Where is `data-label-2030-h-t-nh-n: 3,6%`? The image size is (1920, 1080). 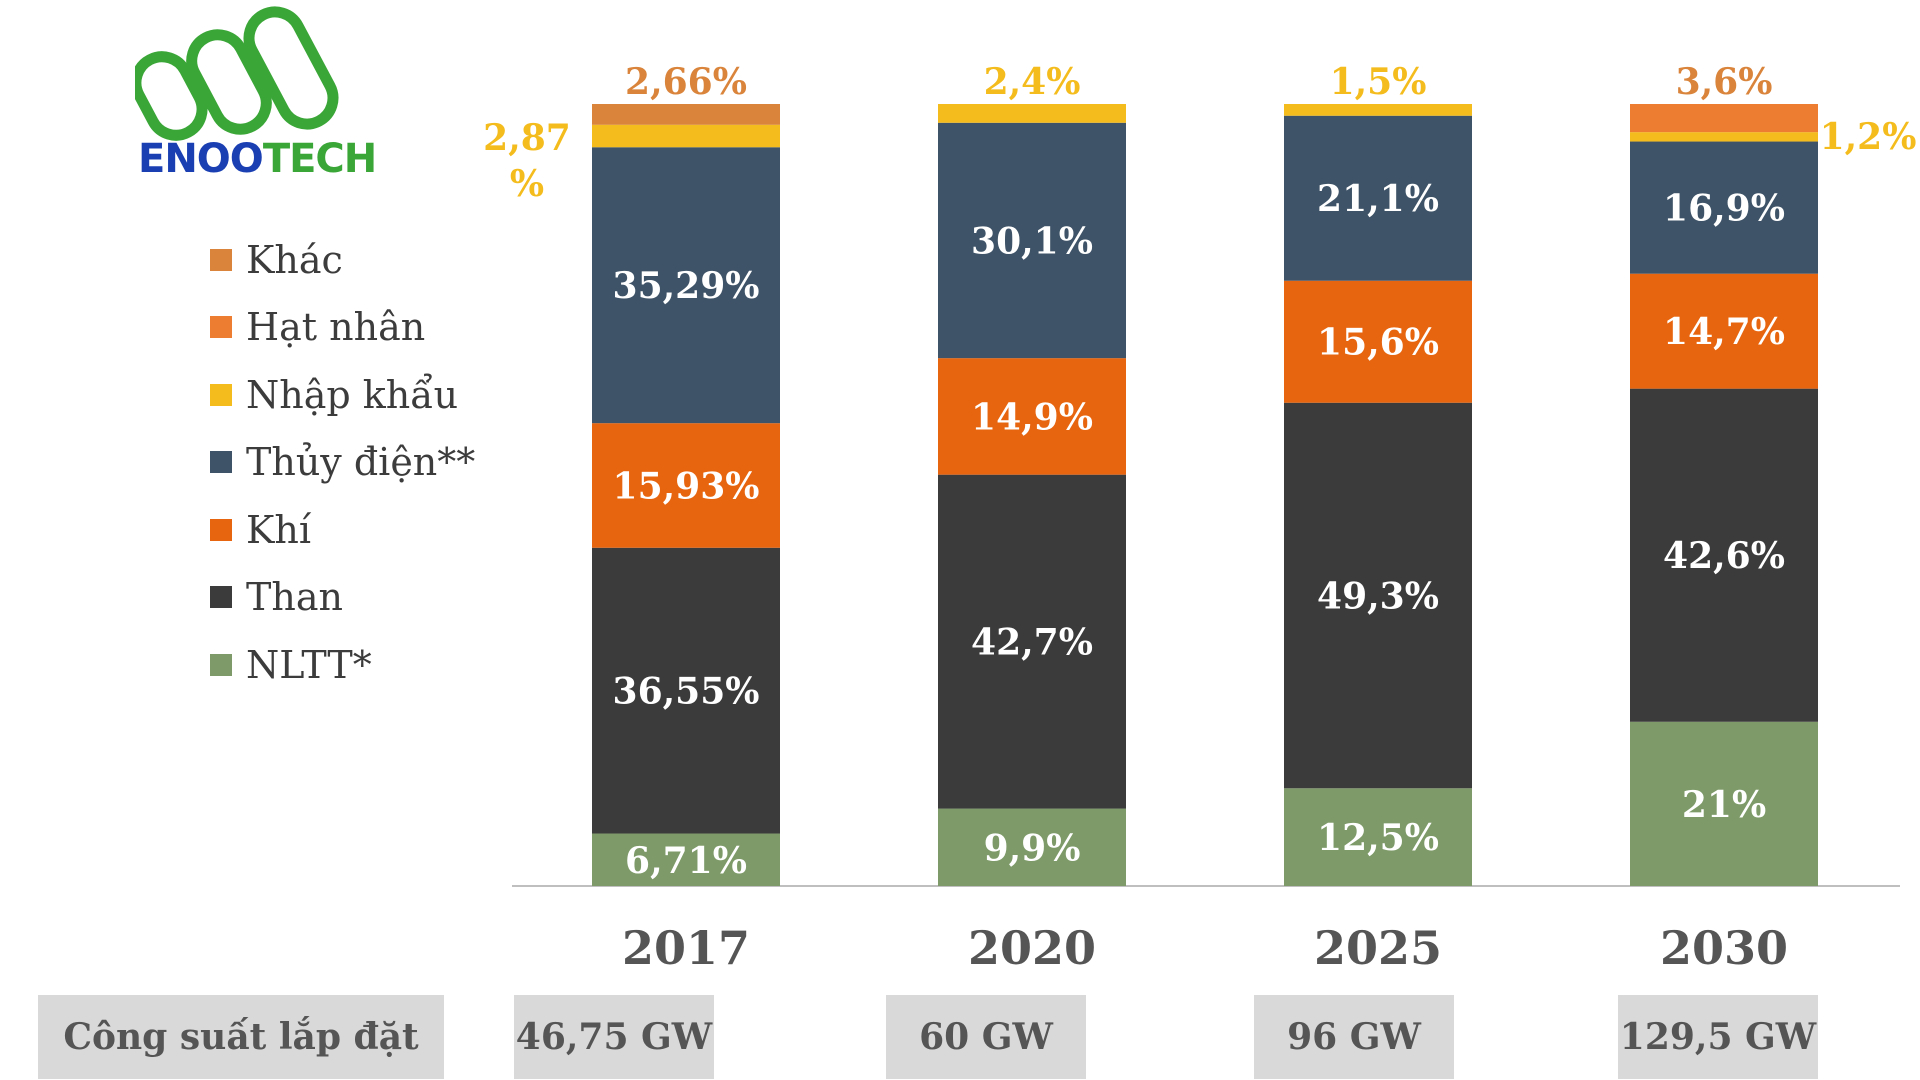 data-label-2030-h-t-nh-n: 3,6% is located at coordinates (1724, 82).